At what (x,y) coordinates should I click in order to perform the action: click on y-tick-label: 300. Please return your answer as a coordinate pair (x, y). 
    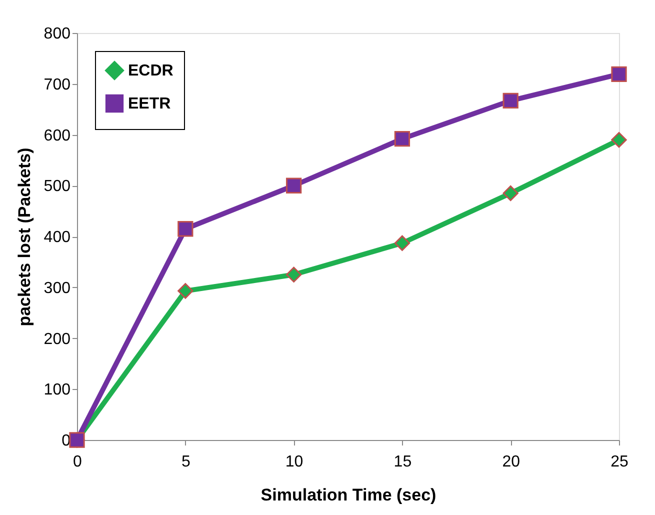
    Looking at the image, I should click on (57, 288).